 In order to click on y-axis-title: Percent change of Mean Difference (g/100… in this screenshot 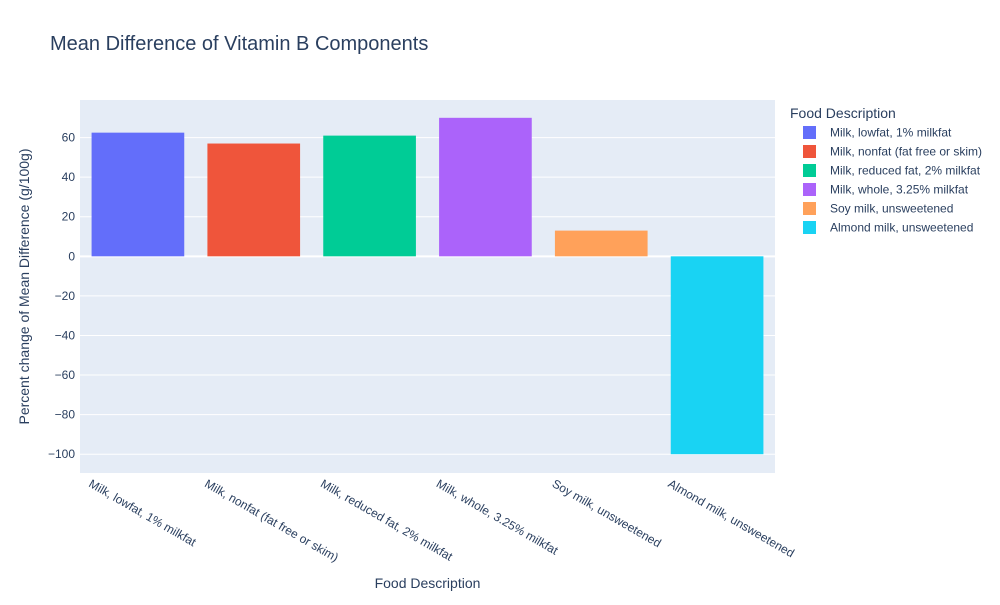, I will do `click(24, 286)`.